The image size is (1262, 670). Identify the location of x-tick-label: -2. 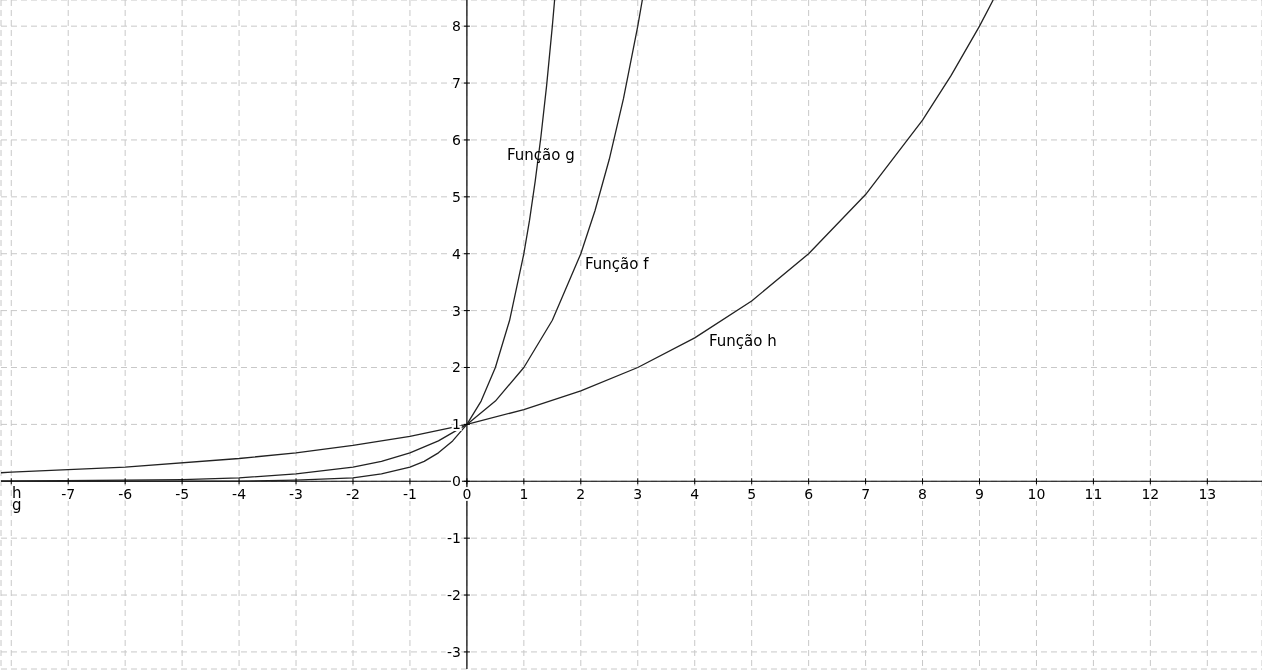
(353, 494).